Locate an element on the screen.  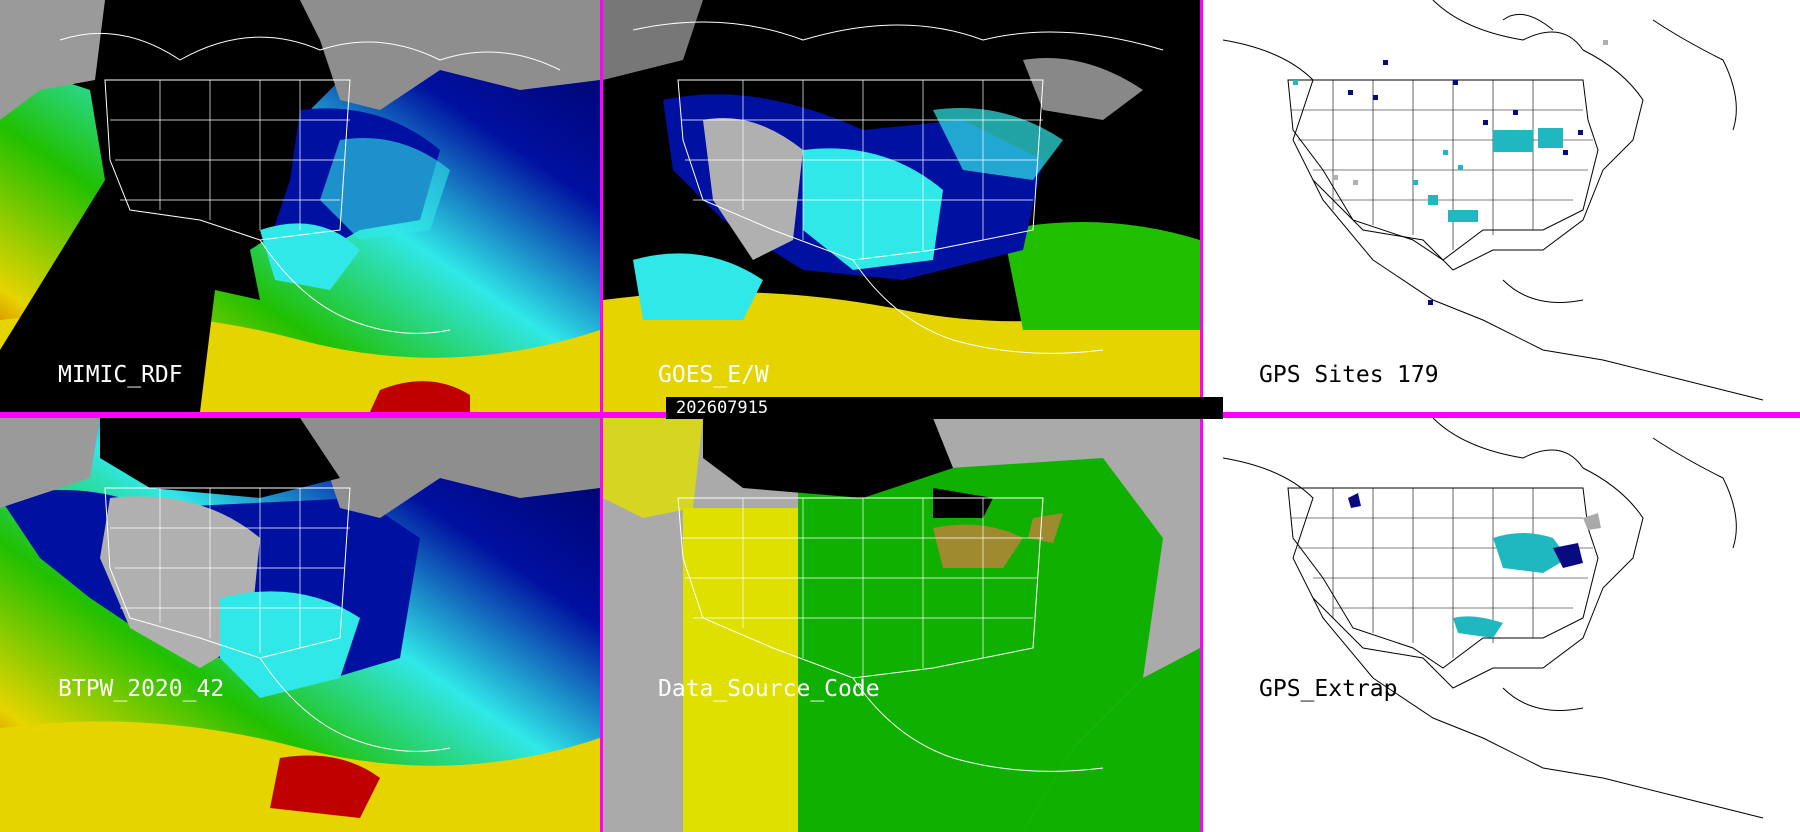
timestamp-text: 202607915 is located at coordinates (722, 408).